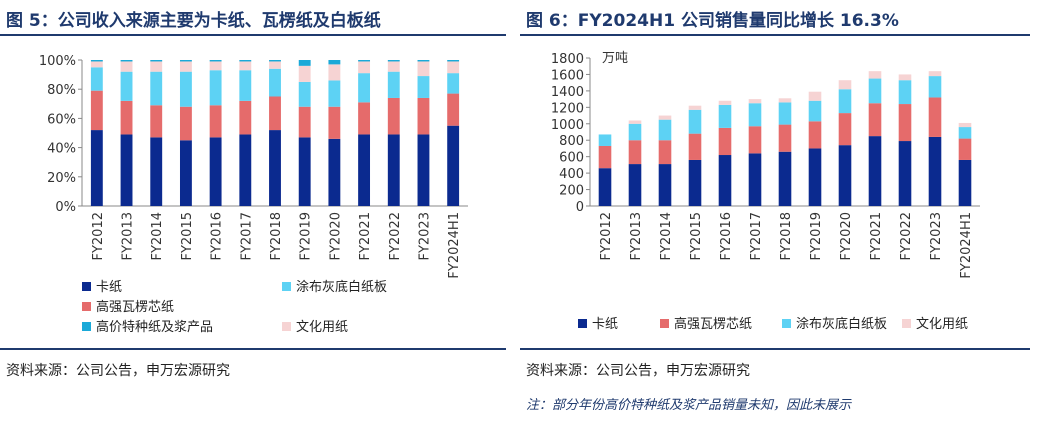  I want to click on left-legend-label: 文化用纸, so click(322, 327).